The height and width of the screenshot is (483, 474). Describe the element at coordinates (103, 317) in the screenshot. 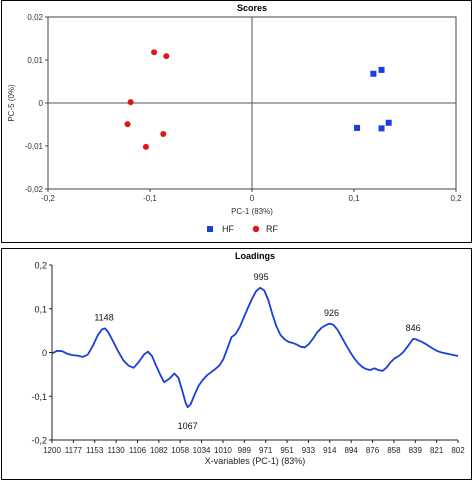

I see `peak-label-1148: 1148` at that location.